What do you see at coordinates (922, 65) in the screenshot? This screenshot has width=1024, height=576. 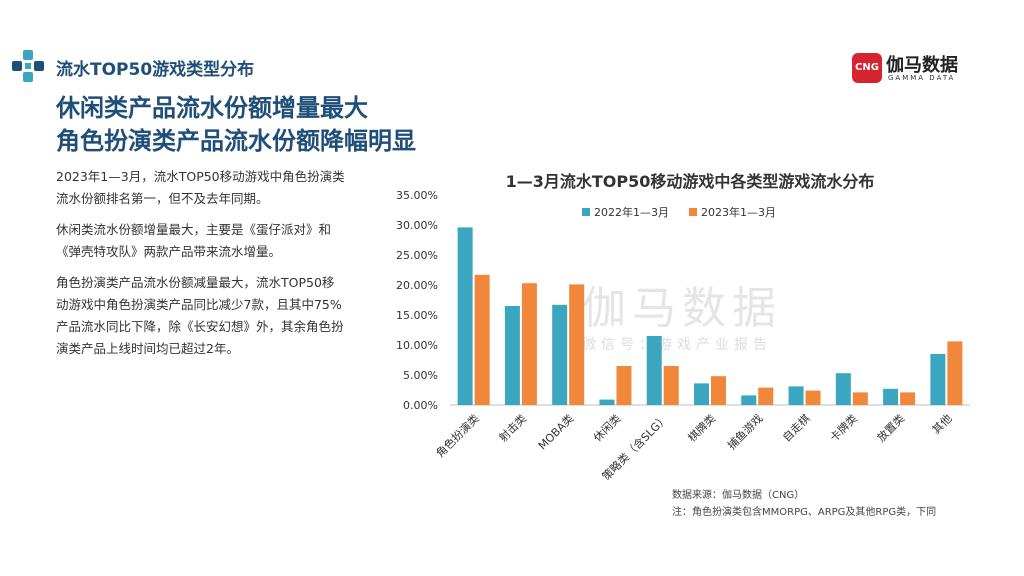 I see `brand-name: 伽马数据` at bounding box center [922, 65].